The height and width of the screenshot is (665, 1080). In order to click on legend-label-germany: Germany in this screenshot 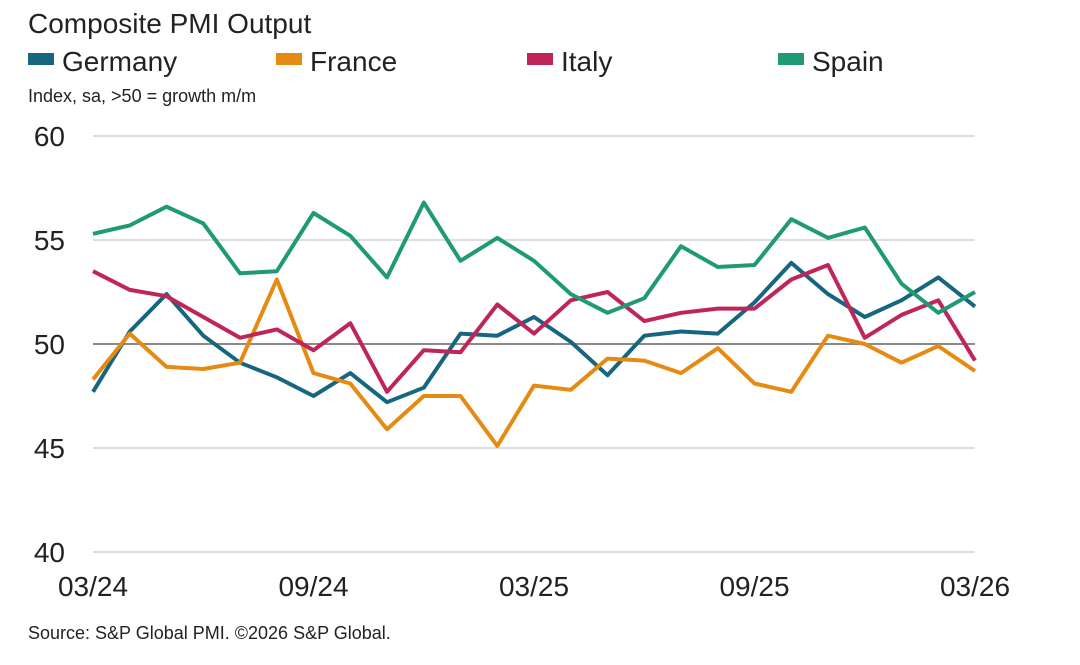, I will do `click(120, 61)`.